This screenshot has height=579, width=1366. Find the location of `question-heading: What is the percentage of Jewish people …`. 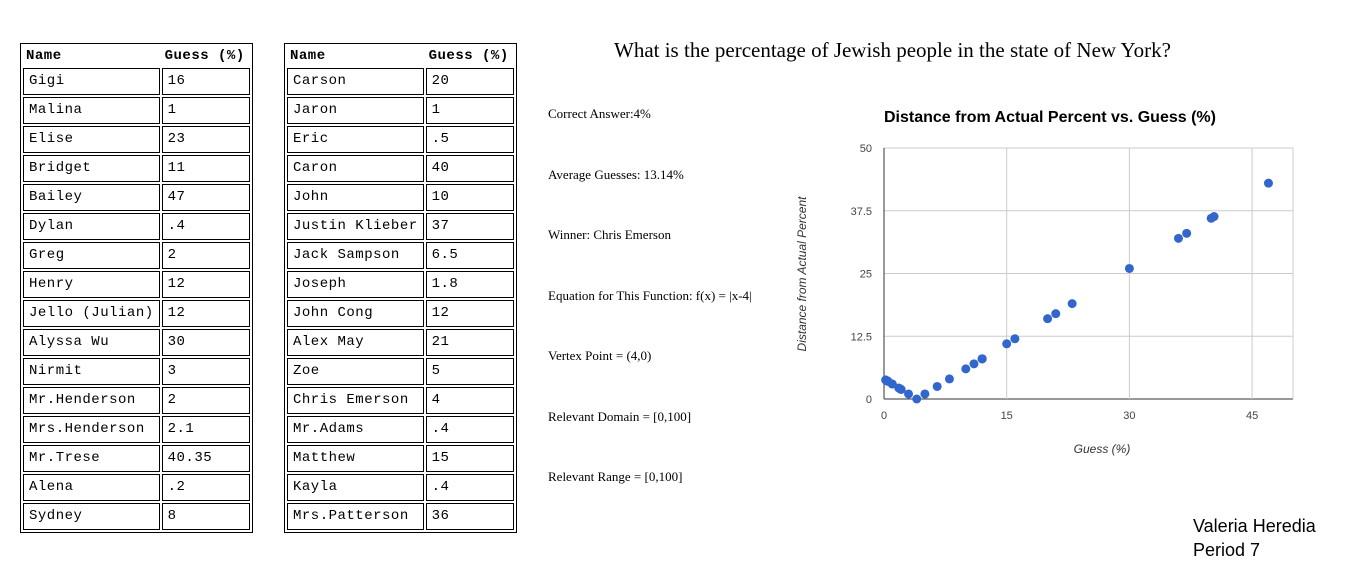

question-heading: What is the percentage of Jewish people … is located at coordinates (892, 50).